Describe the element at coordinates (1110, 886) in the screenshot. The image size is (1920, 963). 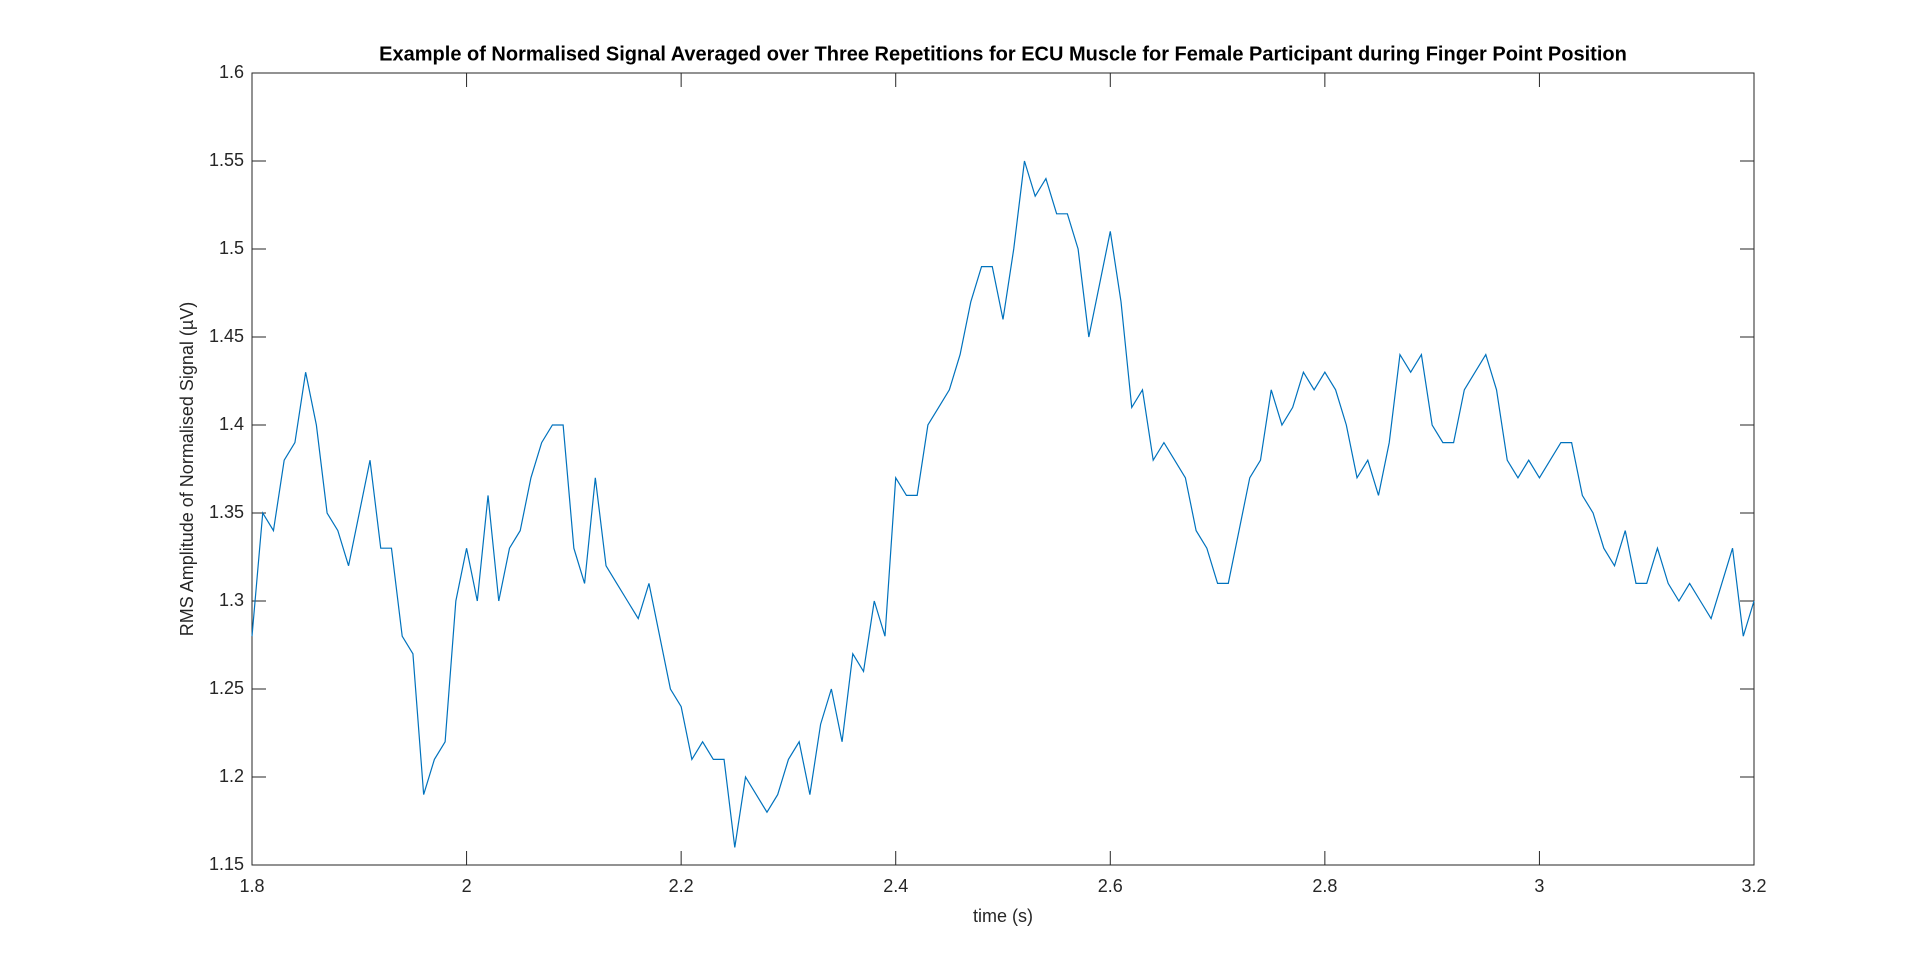
I see `x-tick-label: 2.6` at that location.